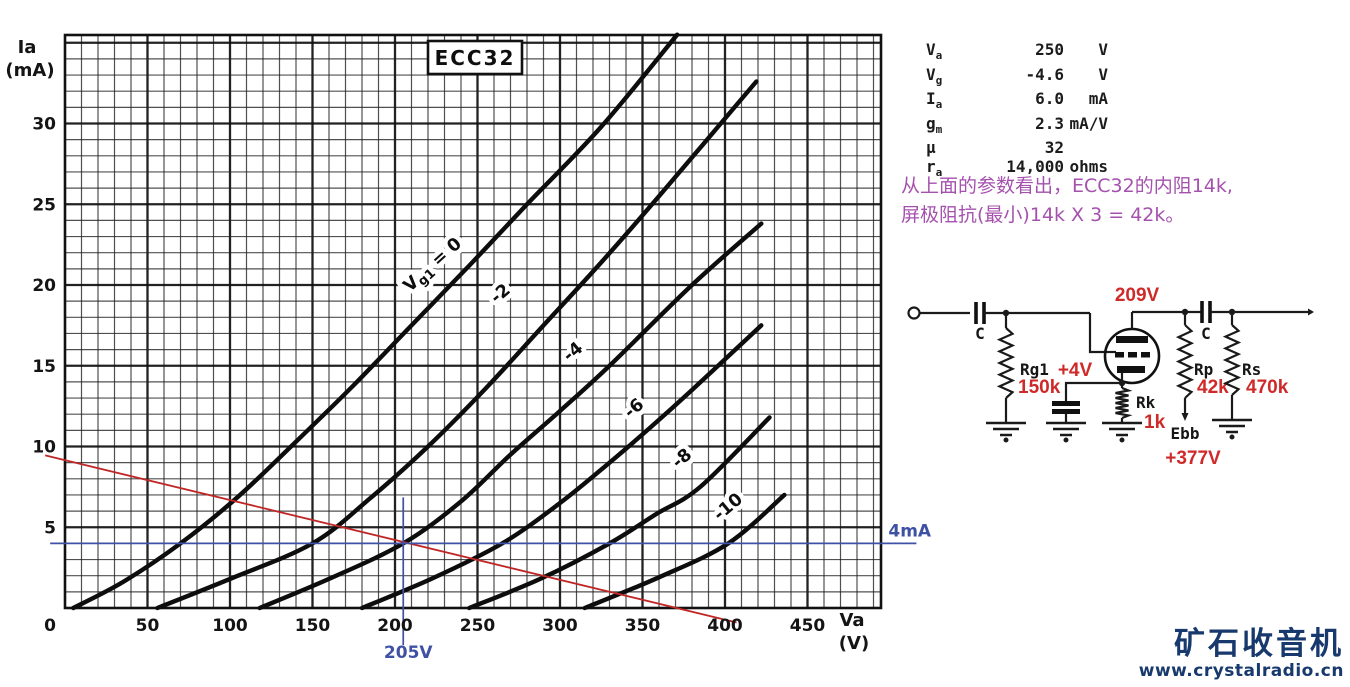 Image resolution: width=1350 pixels, height=687 pixels. What do you see at coordinates (1203, 369) in the screenshot?
I see `rp-name: Rp` at bounding box center [1203, 369].